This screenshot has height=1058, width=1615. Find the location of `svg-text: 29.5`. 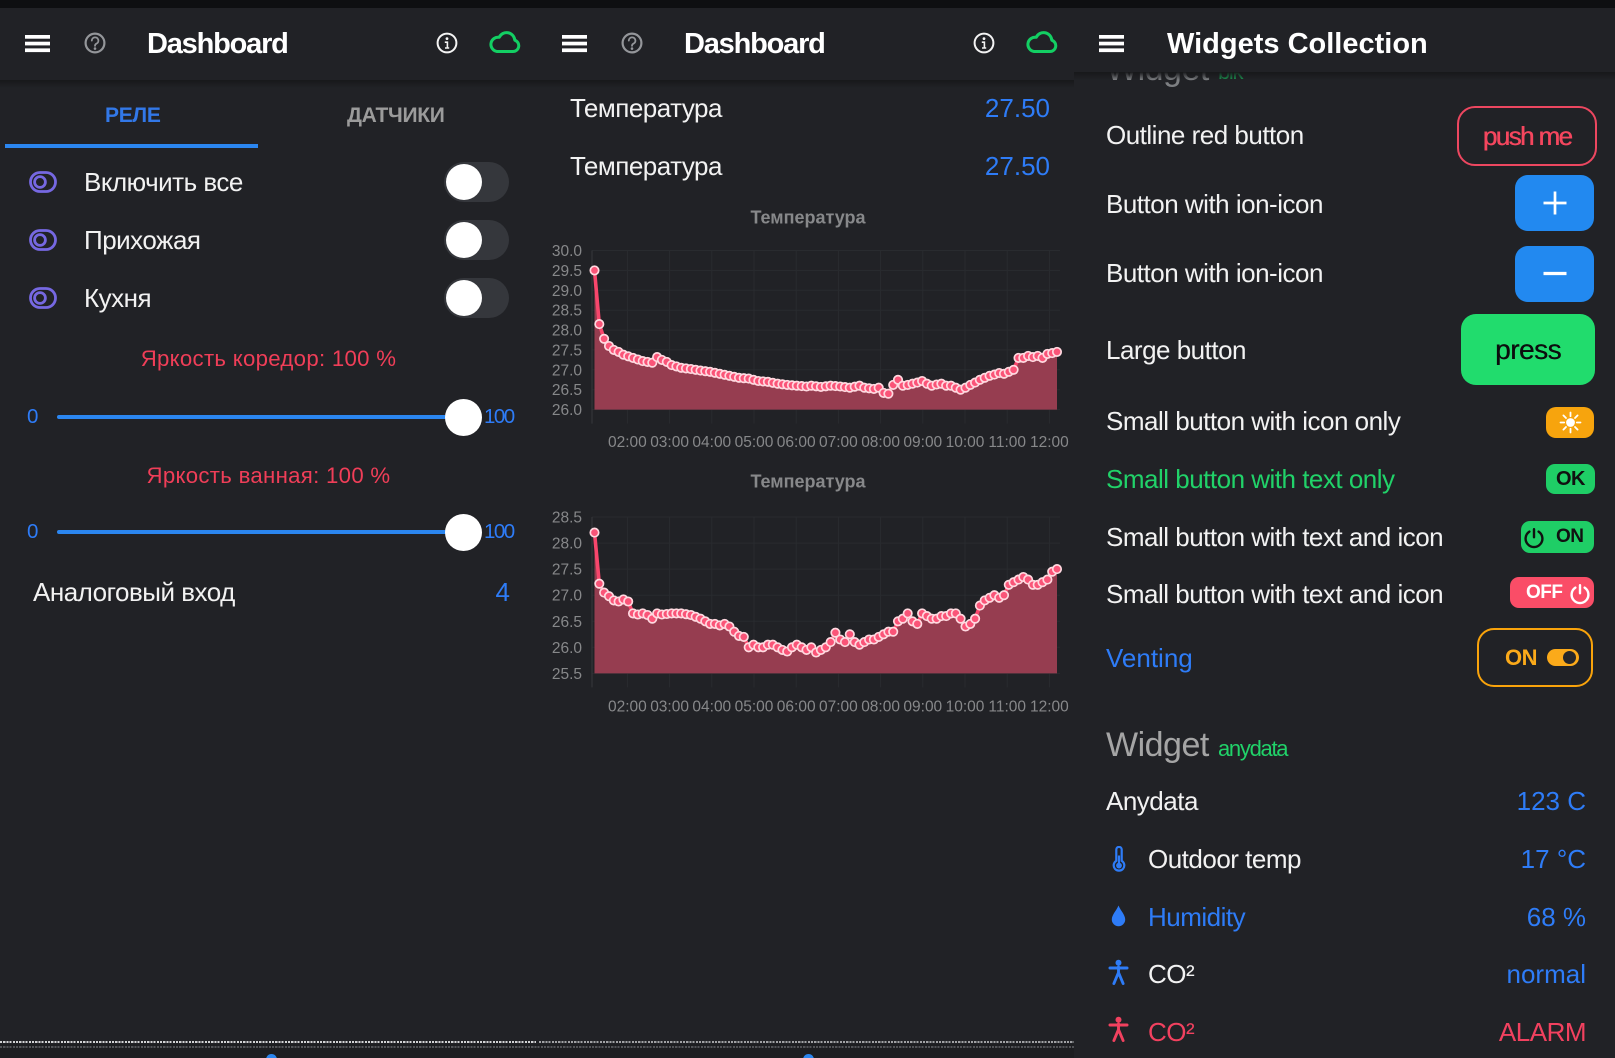

svg-text: 29.5 is located at coordinates (567, 271).